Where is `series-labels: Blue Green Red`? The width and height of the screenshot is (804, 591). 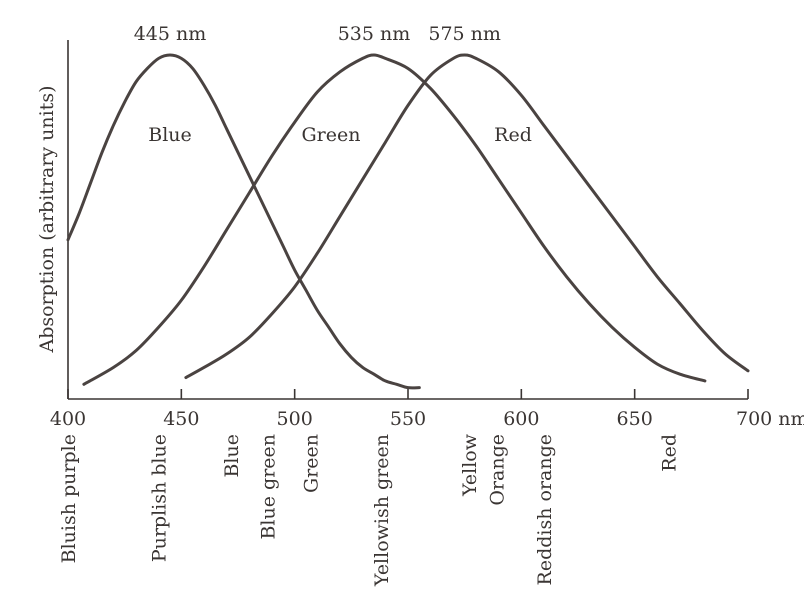 series-labels: Blue Green Red is located at coordinates (340, 135).